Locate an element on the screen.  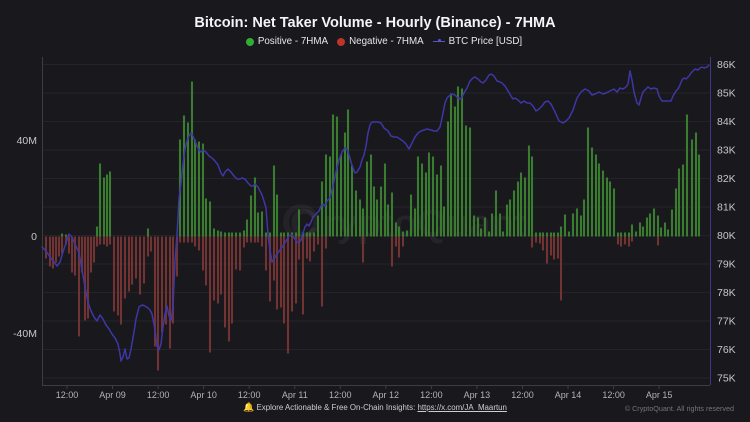
svg-text: Apr 14 is located at coordinates (568, 395).